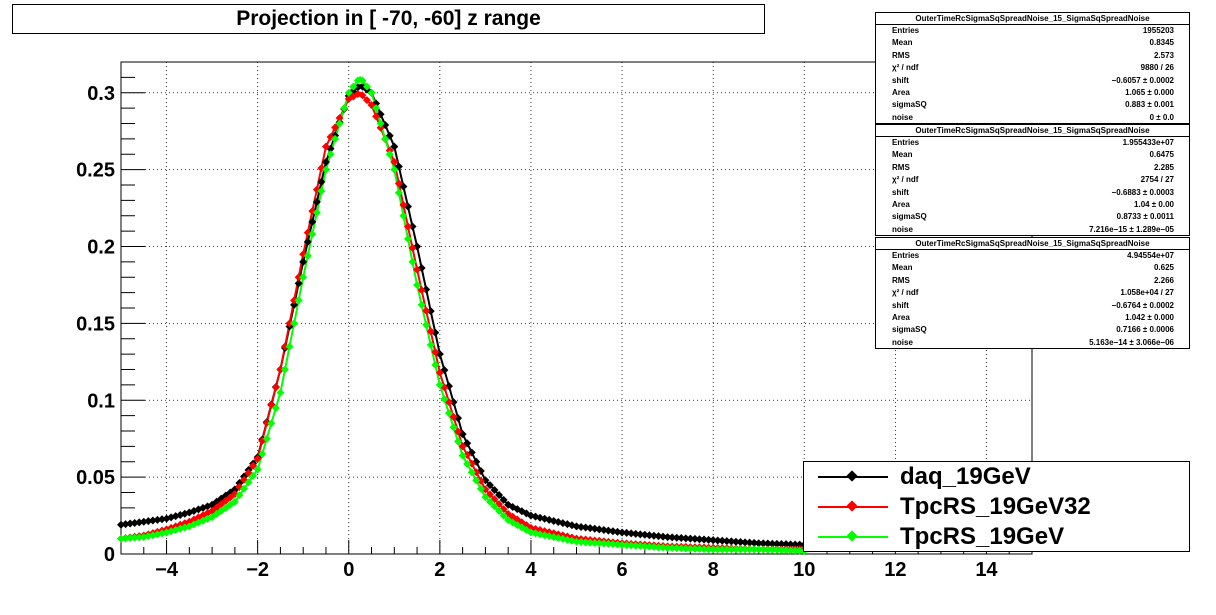 Image resolution: width=1216 pixels, height=615 pixels. I want to click on stat-value: −0.6764 ± 0.0002, so click(1142, 305).